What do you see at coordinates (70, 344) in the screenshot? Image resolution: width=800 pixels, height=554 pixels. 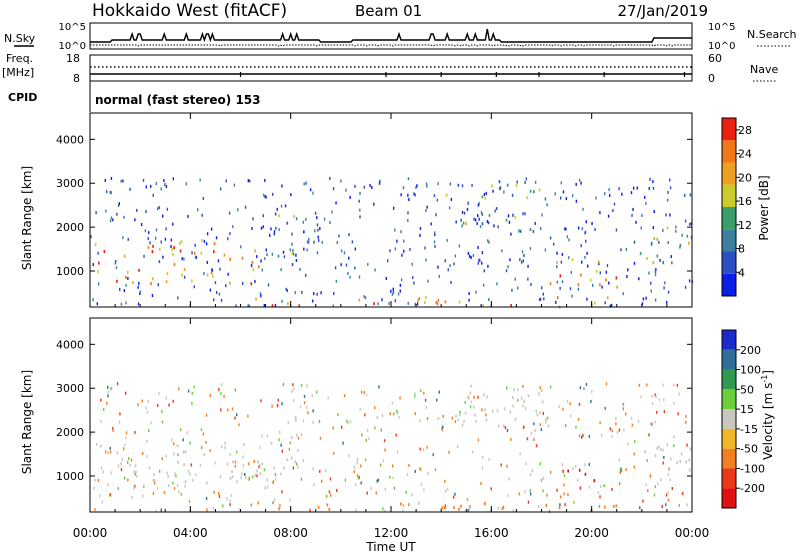 I see `y-tick-label: 4000` at bounding box center [70, 344].